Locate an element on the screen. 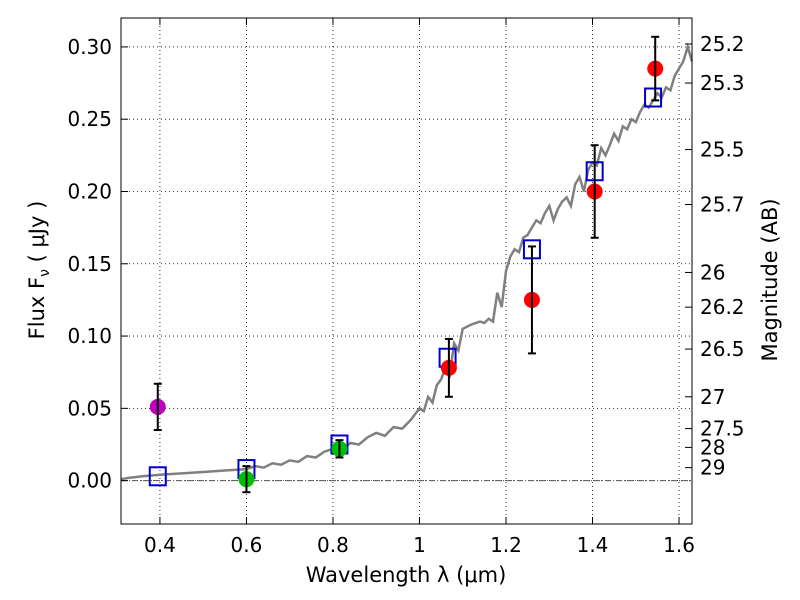 The image size is (800, 600). y-axis-label-unit: ( μJy ) is located at coordinates (37, 235).